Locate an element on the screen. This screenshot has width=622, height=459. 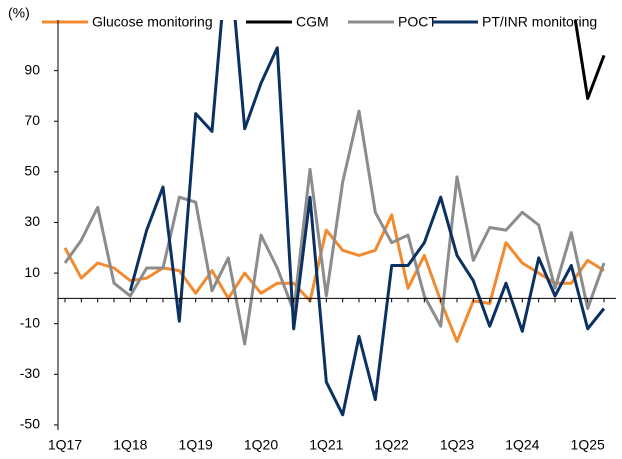
y-tick-label: 70 is located at coordinates (32, 120).